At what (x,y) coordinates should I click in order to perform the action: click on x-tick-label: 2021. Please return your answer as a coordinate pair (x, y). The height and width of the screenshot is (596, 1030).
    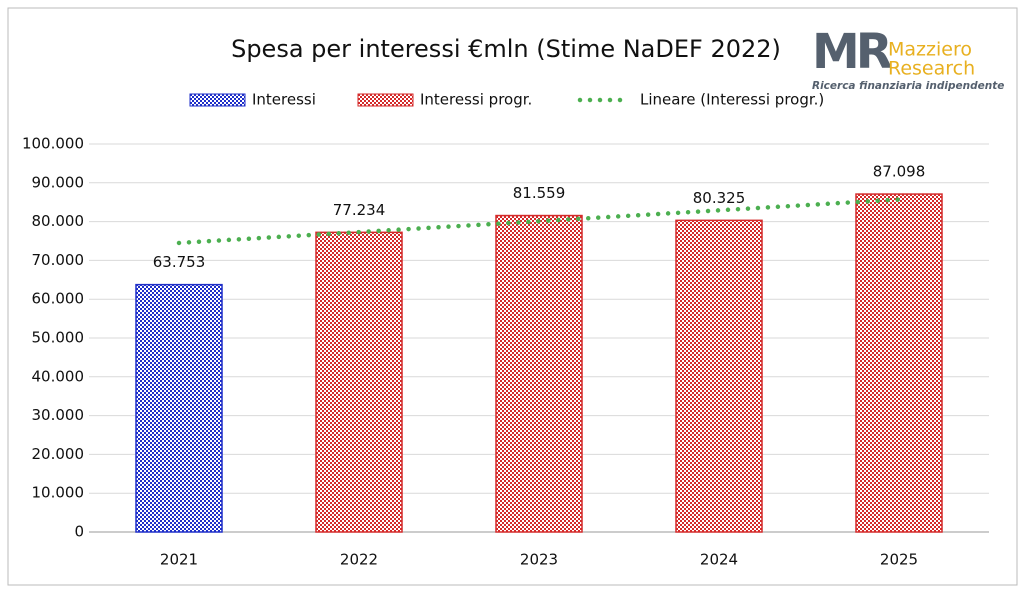
    Looking at the image, I should click on (179, 560).